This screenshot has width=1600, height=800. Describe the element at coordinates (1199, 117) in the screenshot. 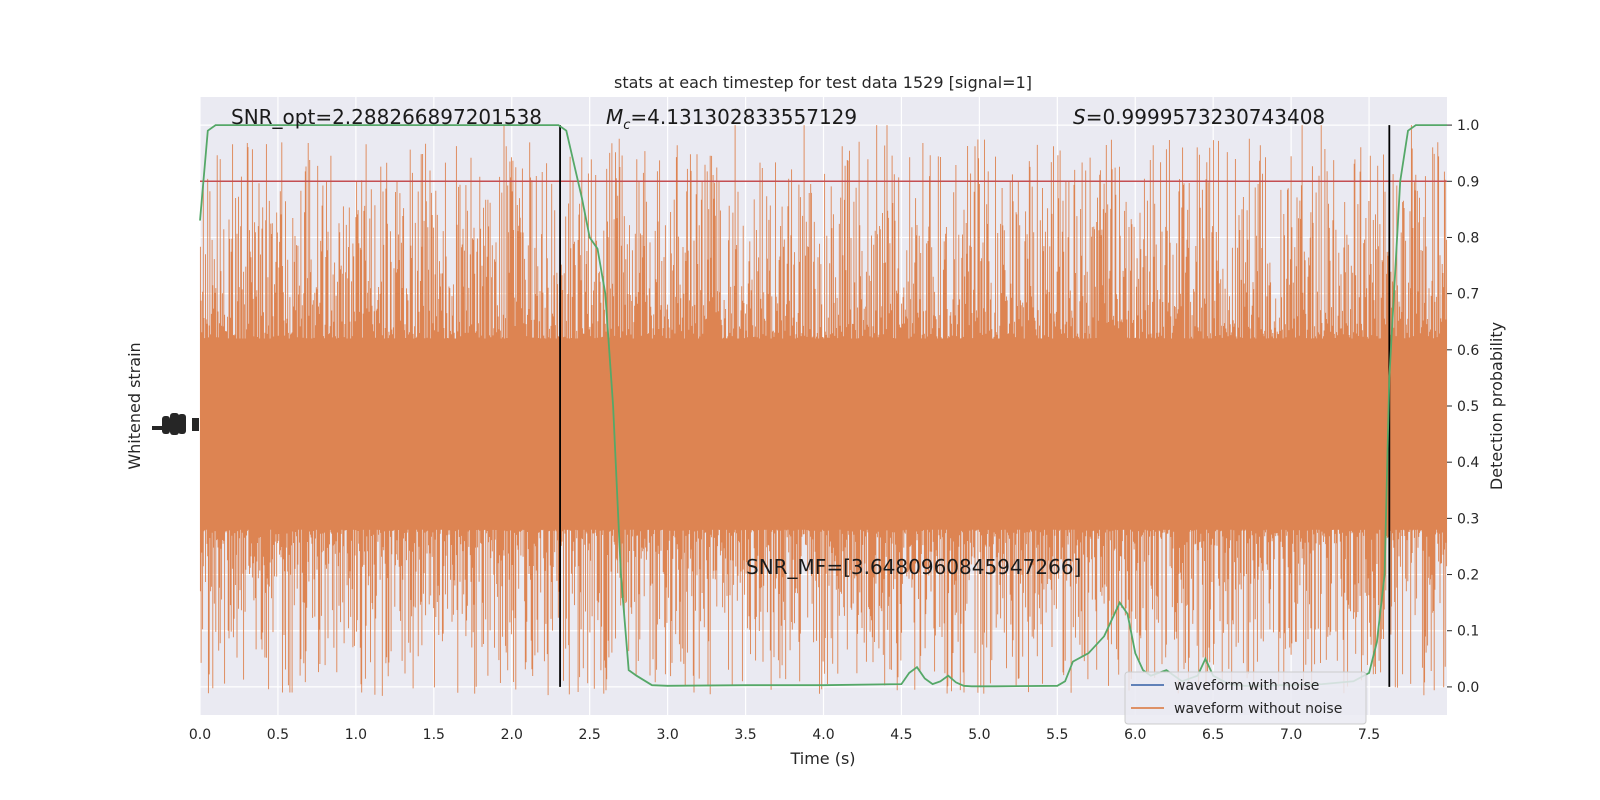

I see `s-annotation: S=0.9999573230743408` at that location.